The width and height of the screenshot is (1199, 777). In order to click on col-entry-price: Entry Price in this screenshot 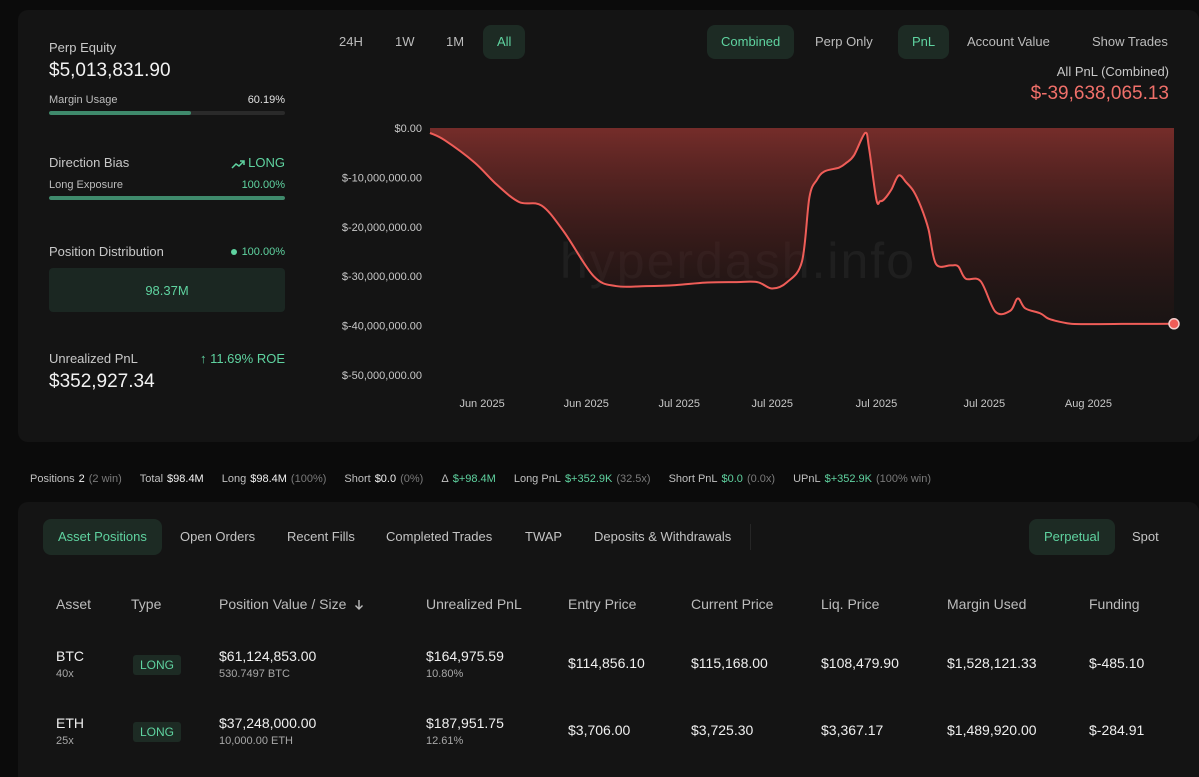, I will do `click(602, 604)`.